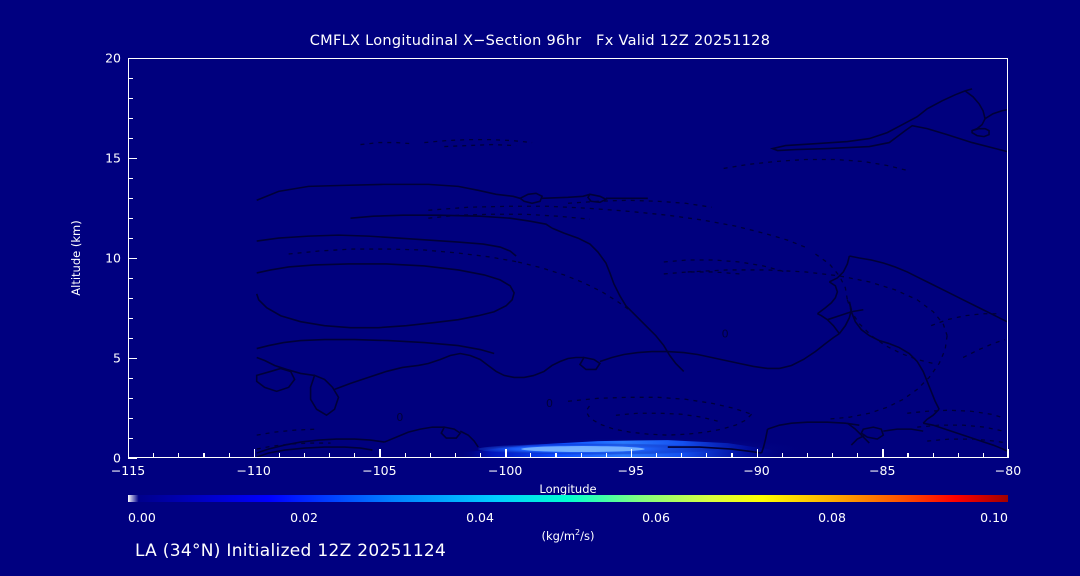 The image size is (1080, 576). I want to click on colorbar, so click(568, 498).